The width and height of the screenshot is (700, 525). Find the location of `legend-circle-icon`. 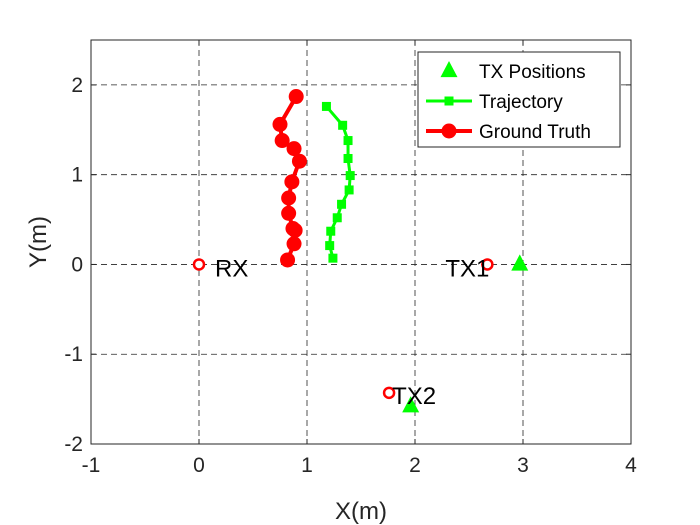

legend-circle-icon is located at coordinates (449, 131).